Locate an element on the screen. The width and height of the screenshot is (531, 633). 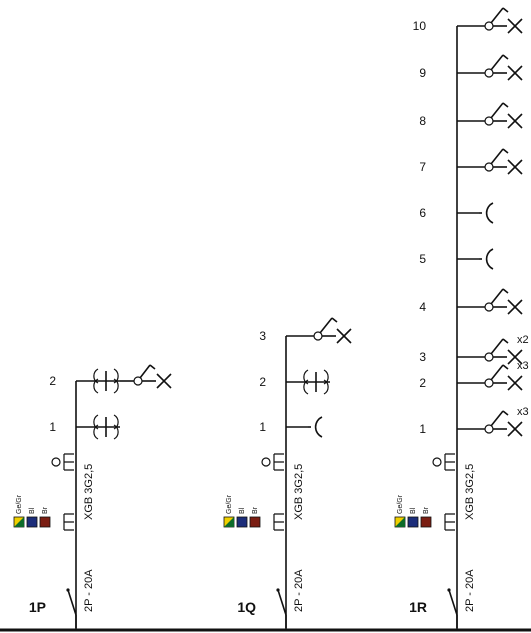
circuit-number: 8 is located at coordinates (422, 121).